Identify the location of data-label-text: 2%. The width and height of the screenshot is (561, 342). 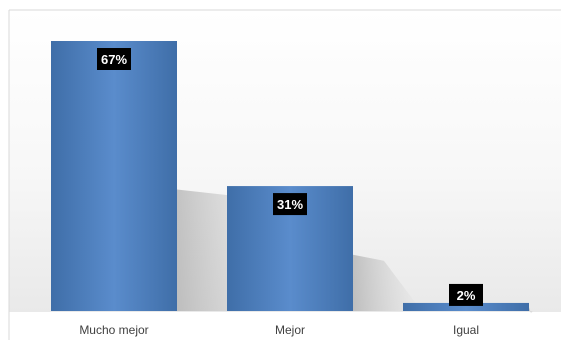
(466, 295).